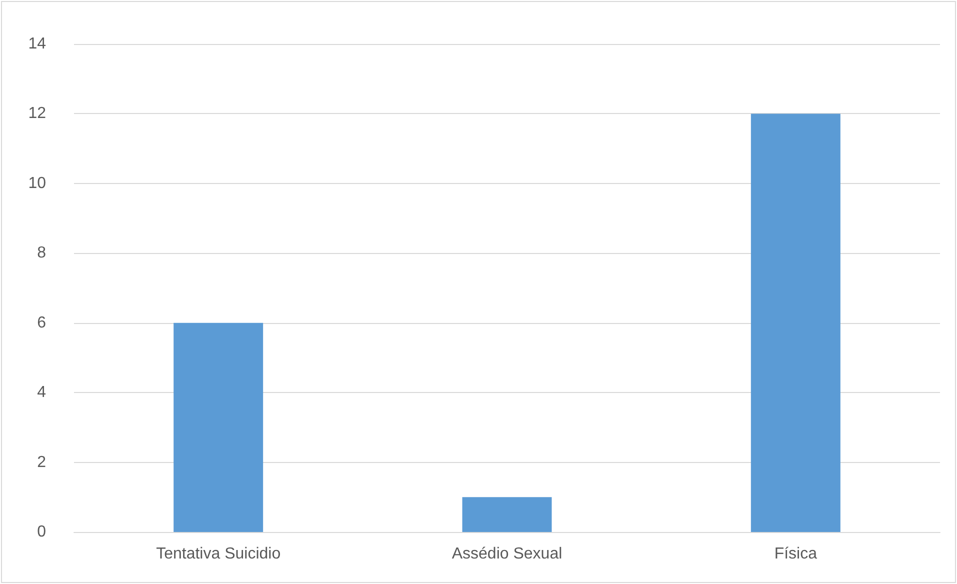 Image resolution: width=957 pixels, height=584 pixels. What do you see at coordinates (41, 462) in the screenshot?
I see `y-tick-label: 2` at bounding box center [41, 462].